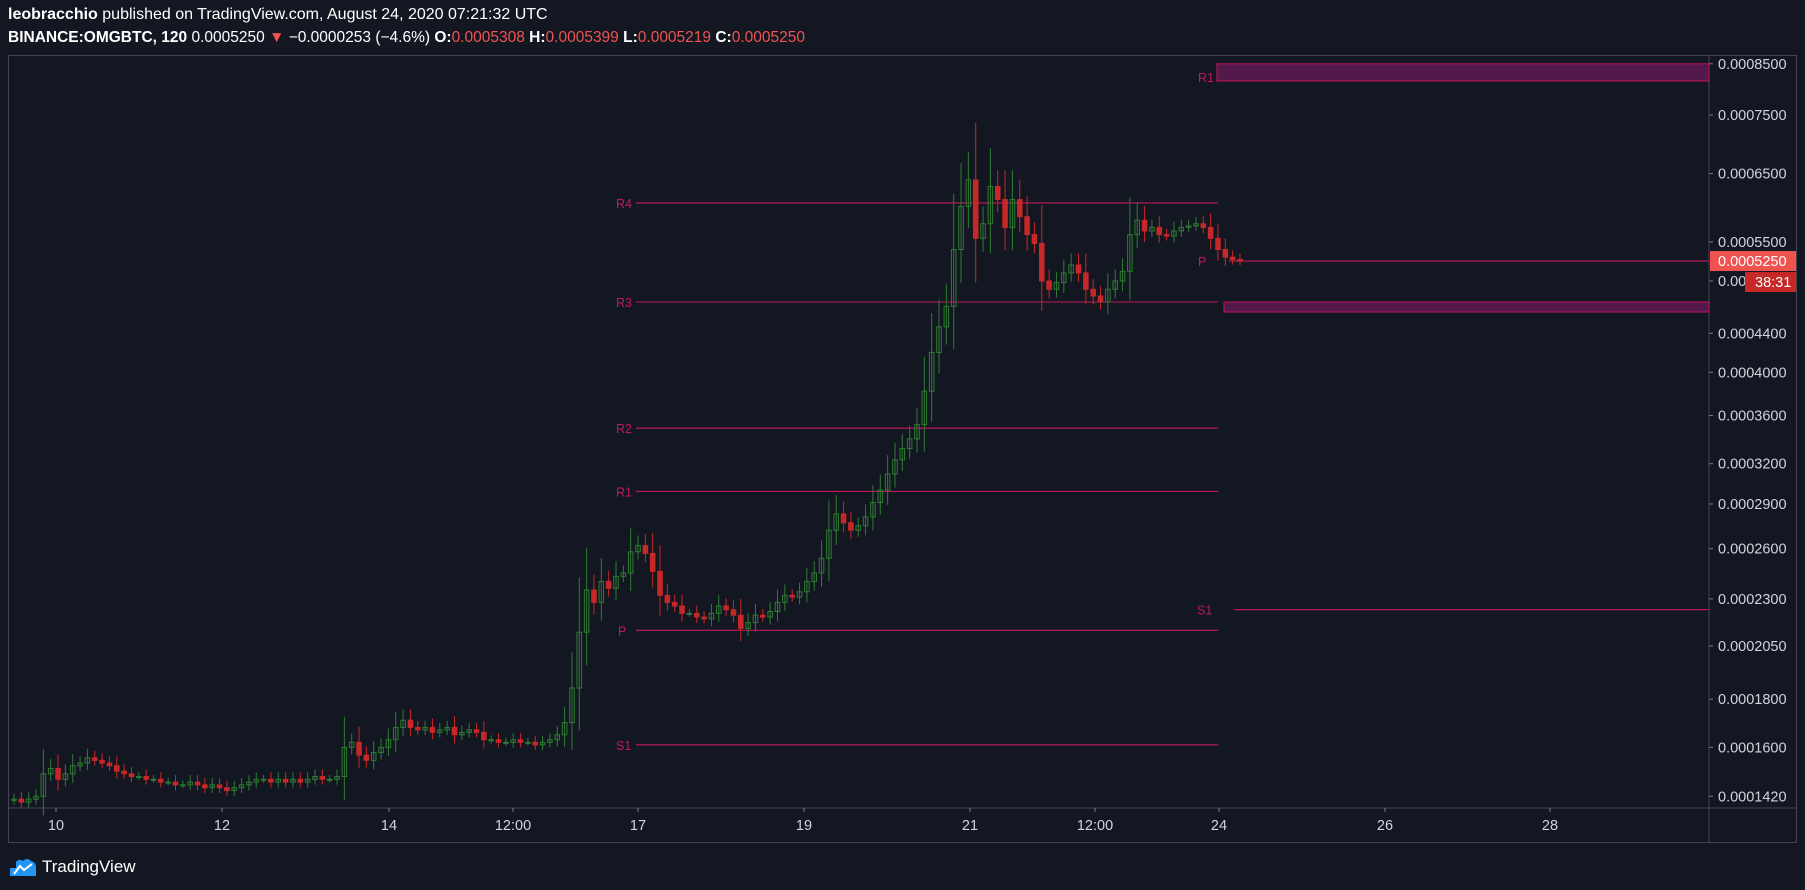 Image resolution: width=1805 pixels, height=890 pixels. What do you see at coordinates (1752, 262) in the screenshot?
I see `current-price-text: 0.0005250` at bounding box center [1752, 262].